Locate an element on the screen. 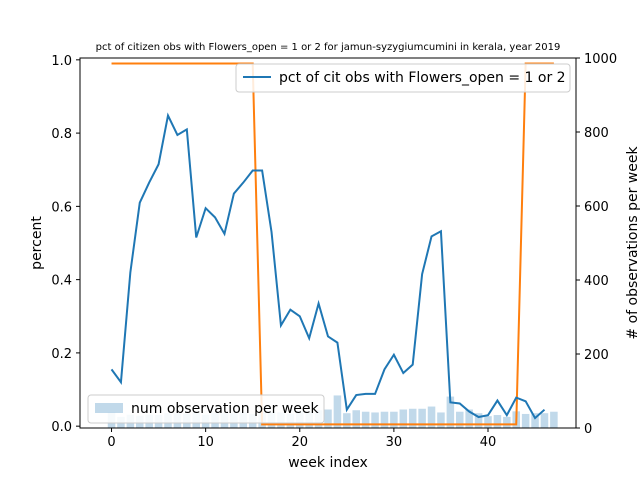 Image resolution: width=640 pixels, height=480 pixels. y2-ticks: 0 200 400 600 800 1000 is located at coordinates (596, 244).